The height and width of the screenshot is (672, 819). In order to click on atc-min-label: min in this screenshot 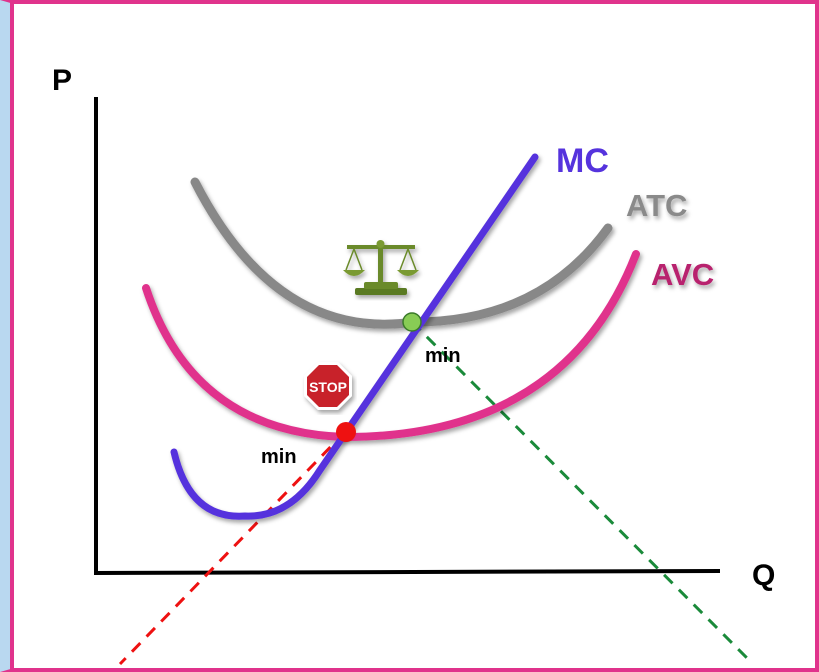, I will do `click(443, 356)`.